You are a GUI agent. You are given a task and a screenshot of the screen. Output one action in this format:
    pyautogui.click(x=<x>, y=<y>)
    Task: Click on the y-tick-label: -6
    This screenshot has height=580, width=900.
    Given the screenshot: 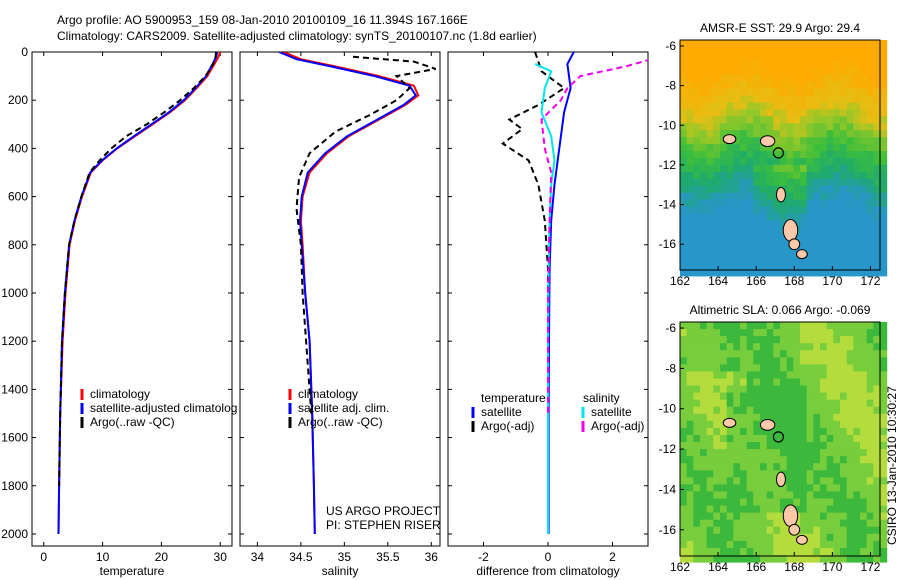 What is the action you would take?
    pyautogui.click(x=670, y=328)
    